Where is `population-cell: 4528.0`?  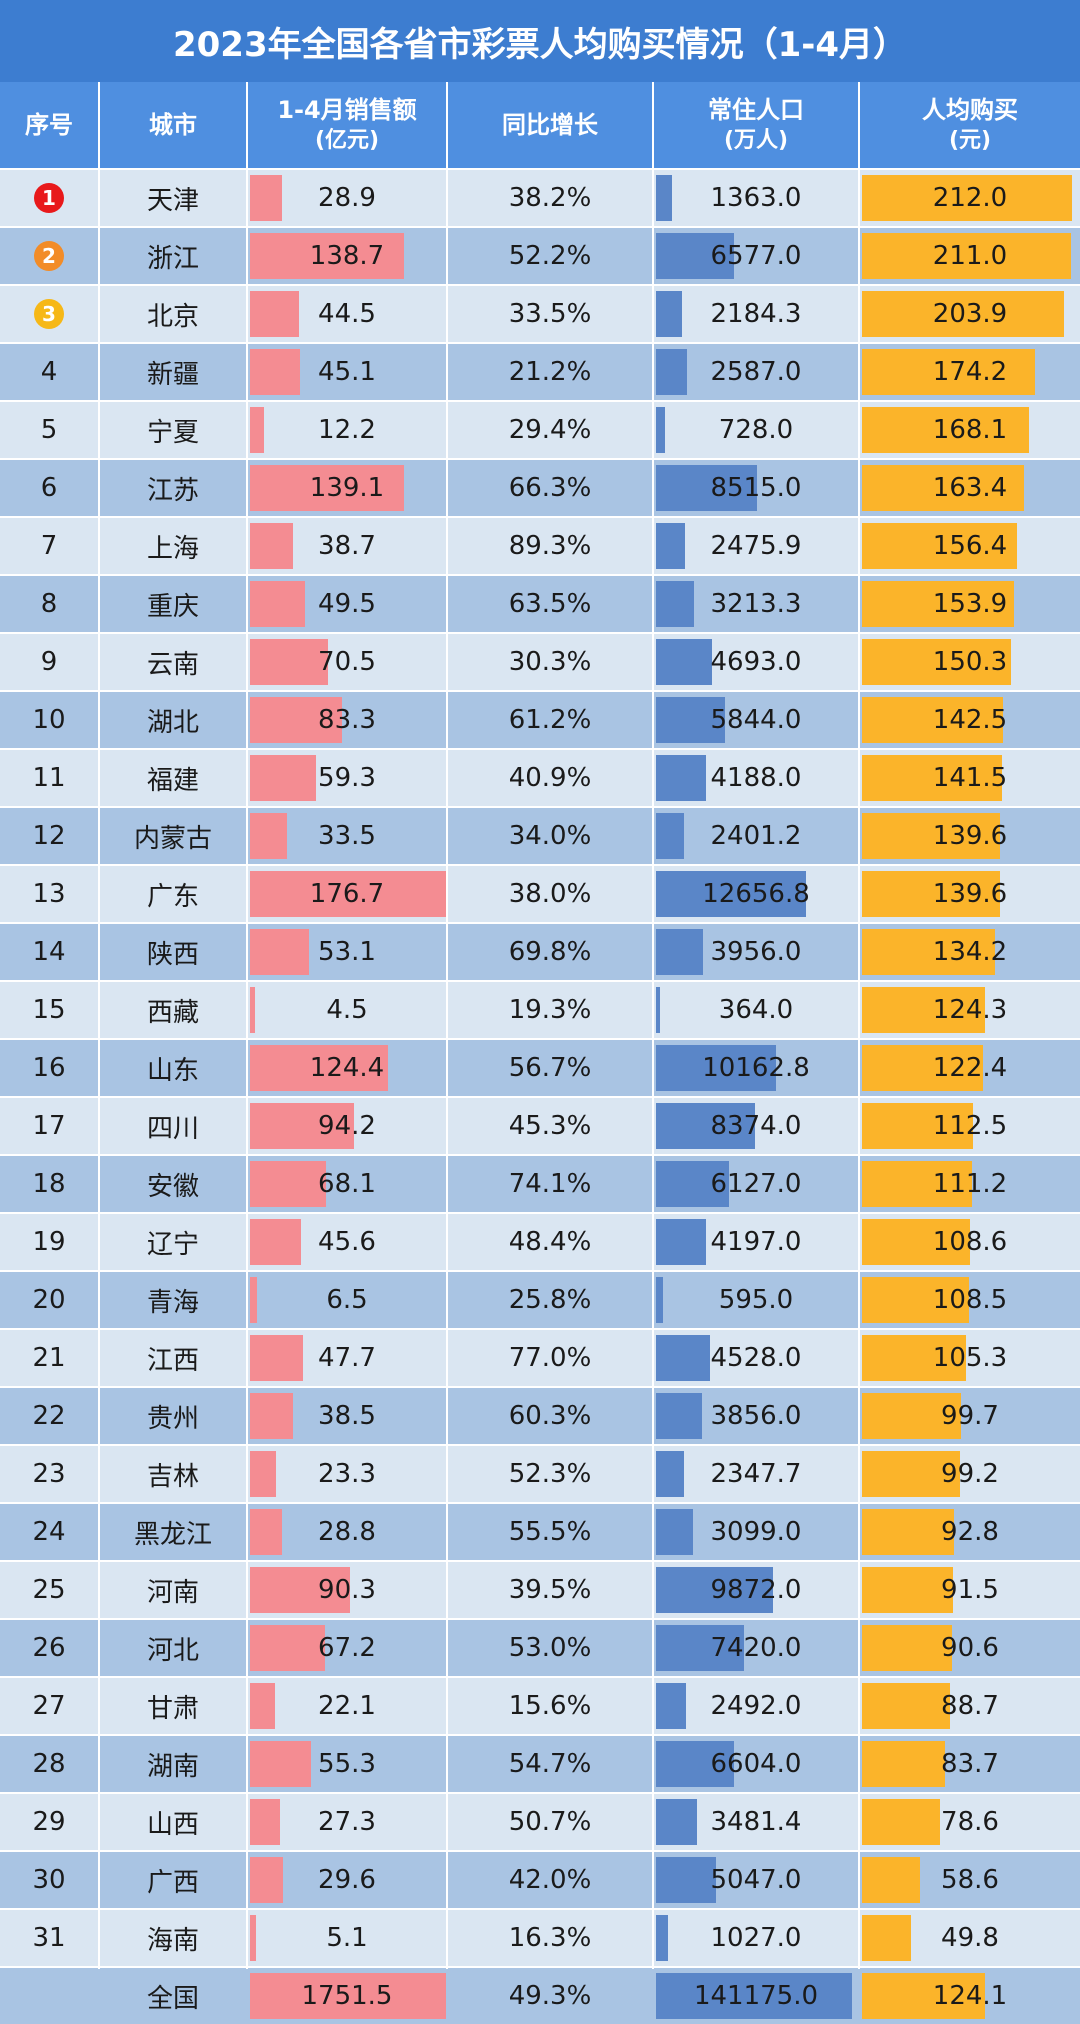 population-cell: 4528.0 is located at coordinates (756, 1358).